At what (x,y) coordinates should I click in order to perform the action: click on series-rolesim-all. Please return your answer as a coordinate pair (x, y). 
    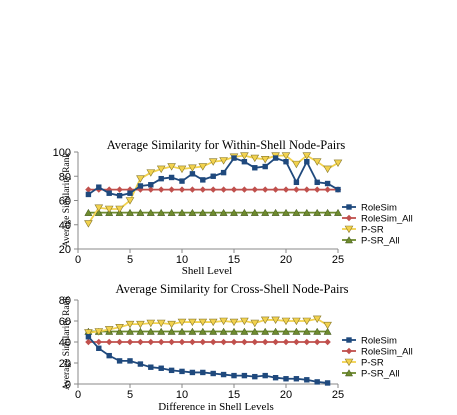
    Looking at the image, I should click on (213, 189).